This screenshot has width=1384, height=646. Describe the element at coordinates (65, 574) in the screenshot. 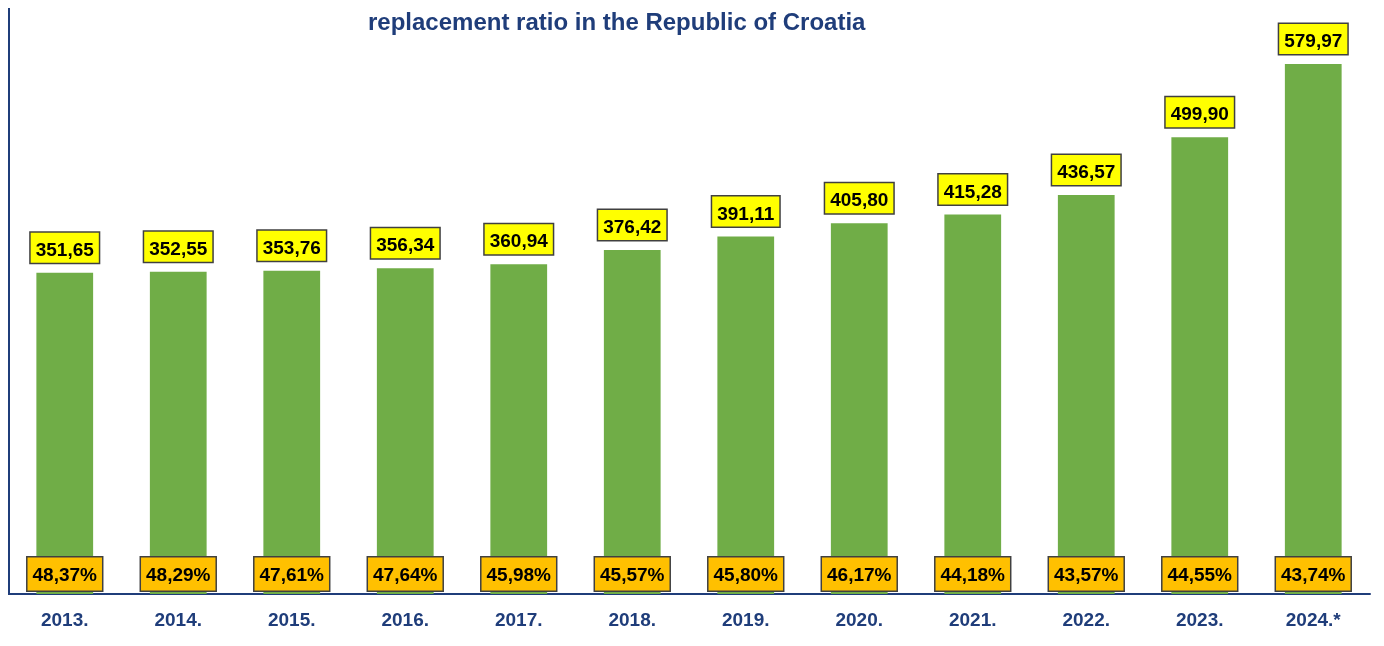

I see `annotation: 48,37%` at that location.